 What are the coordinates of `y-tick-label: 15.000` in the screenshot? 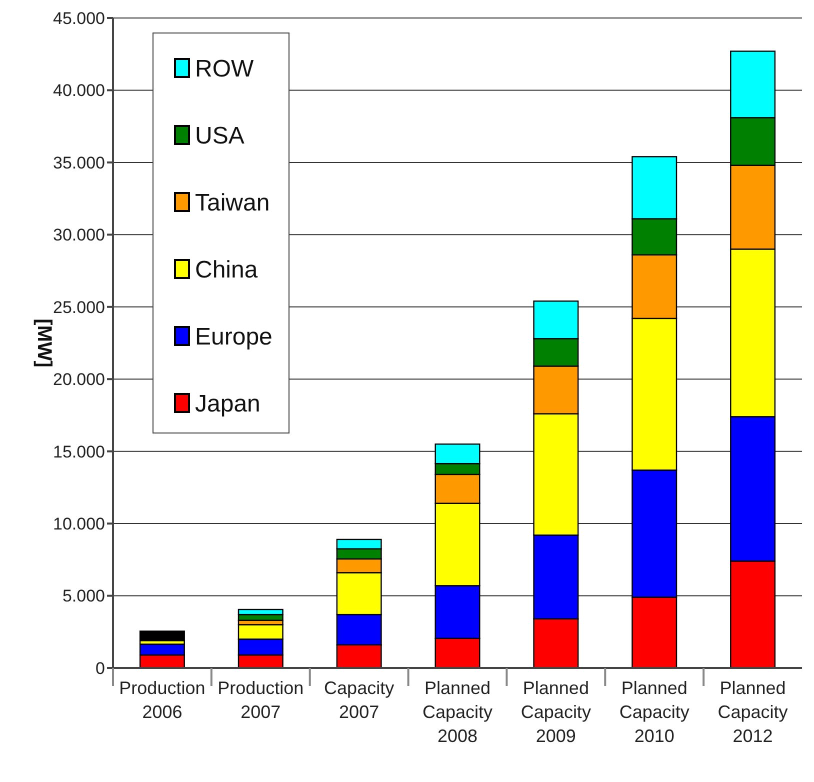 It's located at (79, 452).